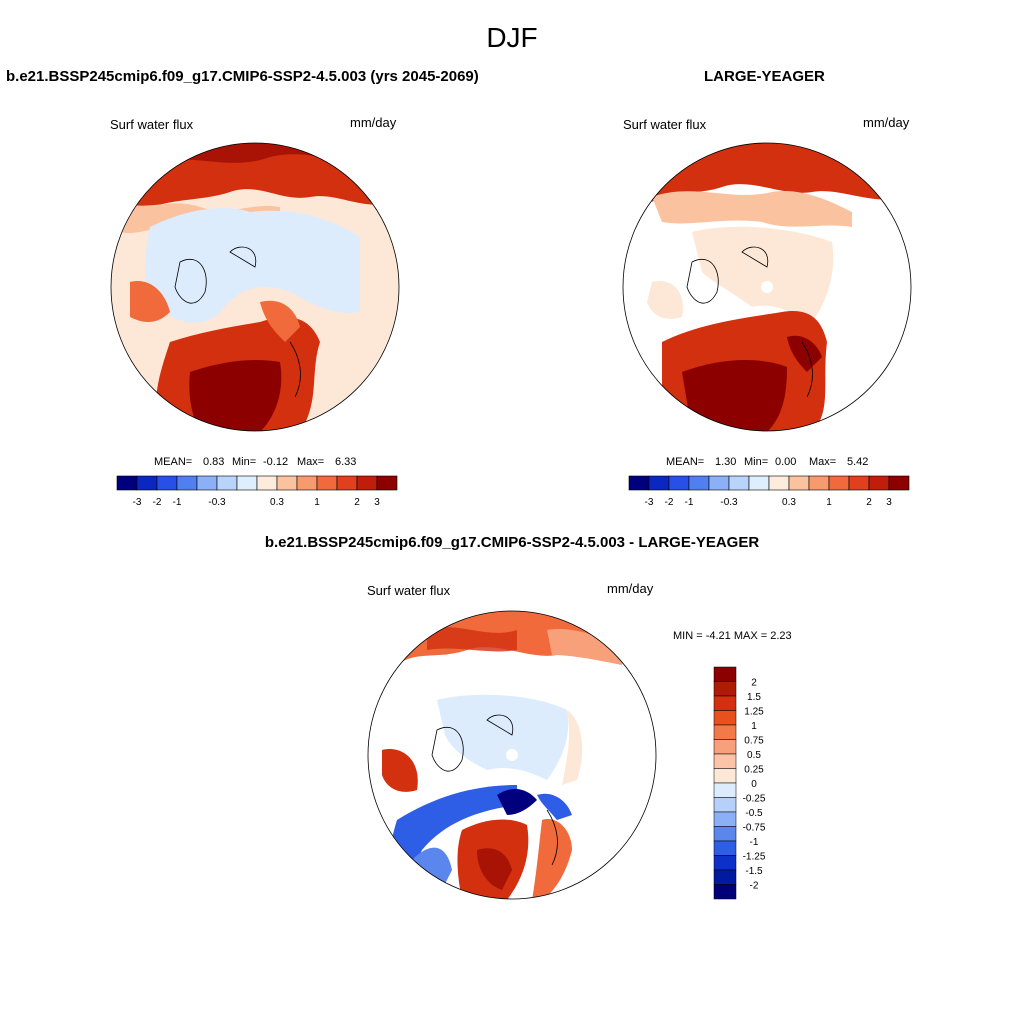 The height and width of the screenshot is (1024, 1024). I want to click on case-colorbar-tick-label: -3, so click(137, 502).